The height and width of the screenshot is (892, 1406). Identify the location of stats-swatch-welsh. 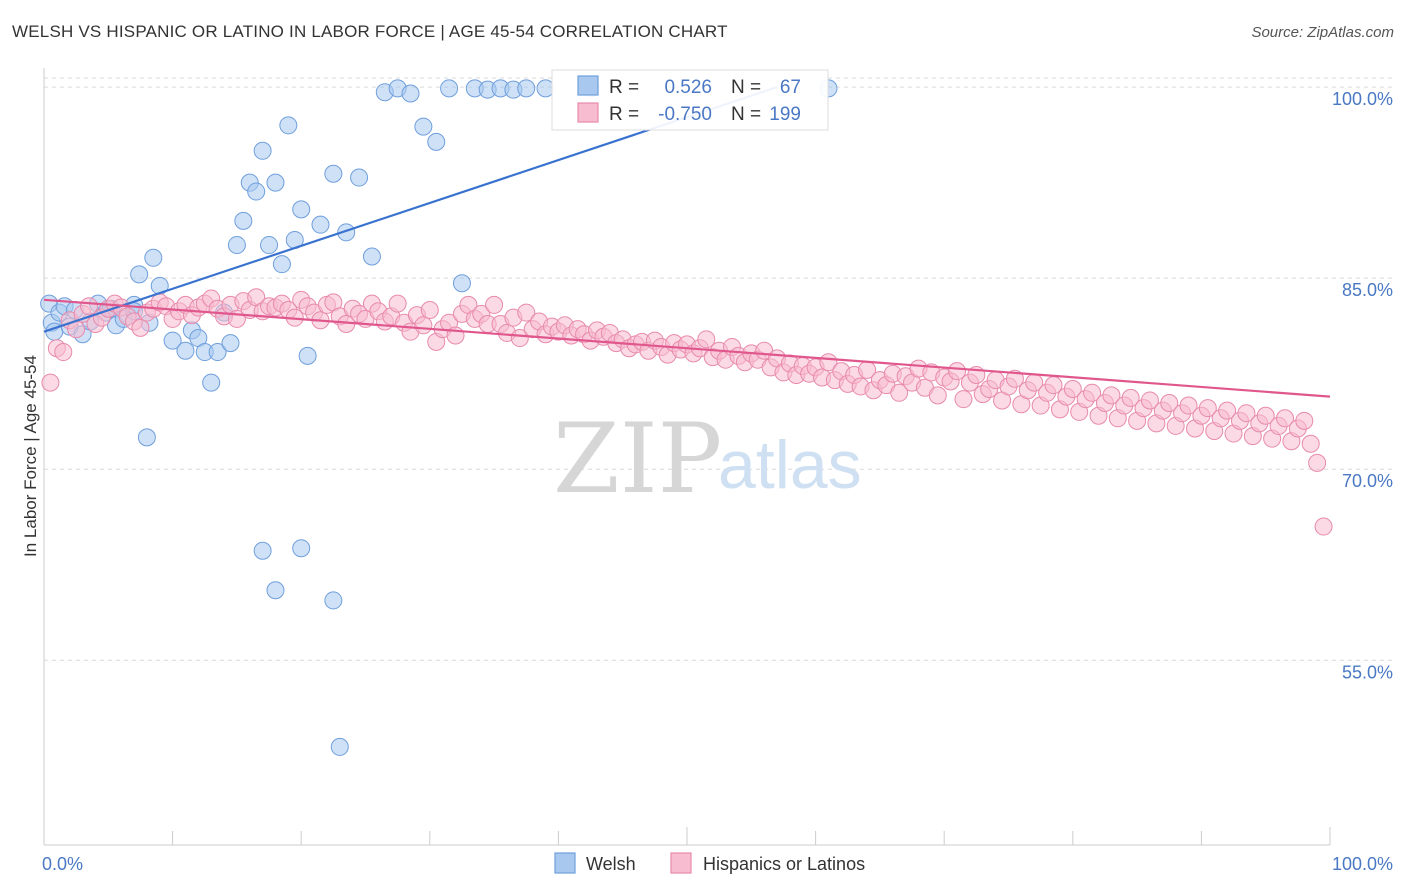
(588, 85).